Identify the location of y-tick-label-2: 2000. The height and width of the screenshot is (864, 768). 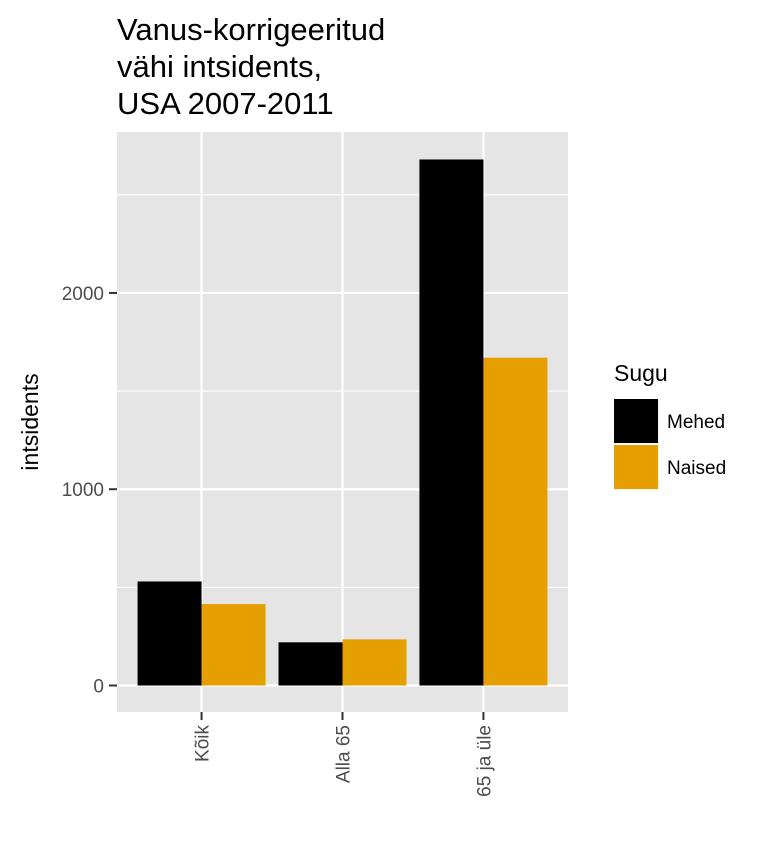
(83, 294).